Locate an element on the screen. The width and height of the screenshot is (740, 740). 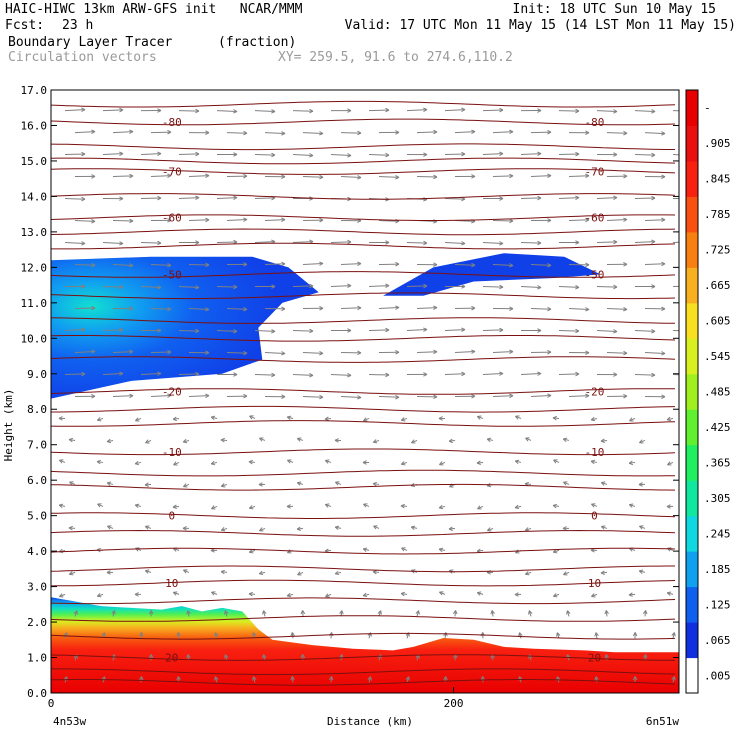
y-tick-label: 13.0 is located at coordinates (34, 232).